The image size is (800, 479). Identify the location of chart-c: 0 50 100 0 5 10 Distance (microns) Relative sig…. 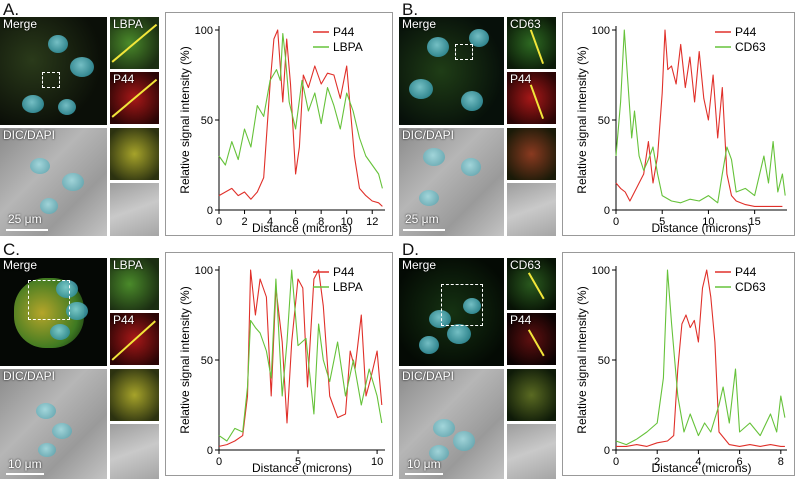
(279, 364).